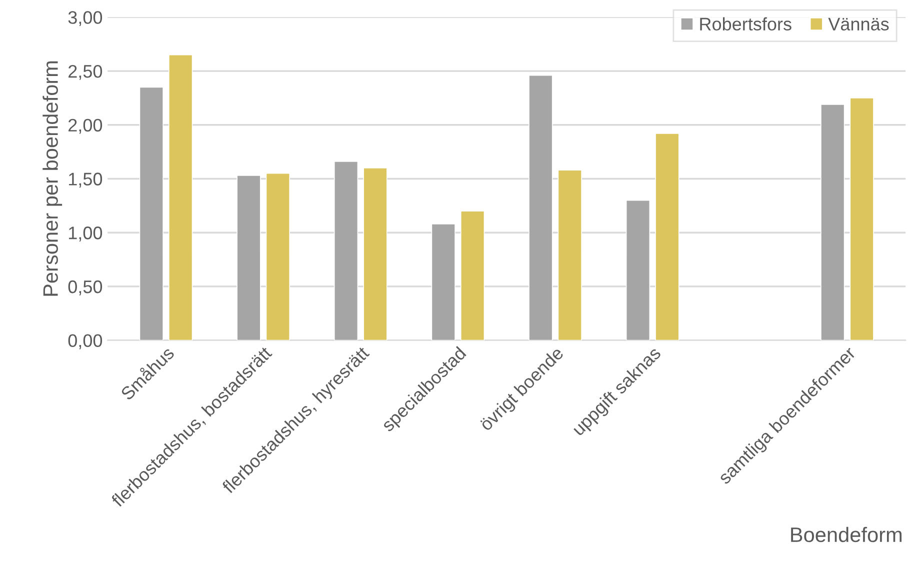 The height and width of the screenshot is (572, 912). Describe the element at coordinates (85, 72) in the screenshot. I see `y-tick-label: 2,50` at that location.